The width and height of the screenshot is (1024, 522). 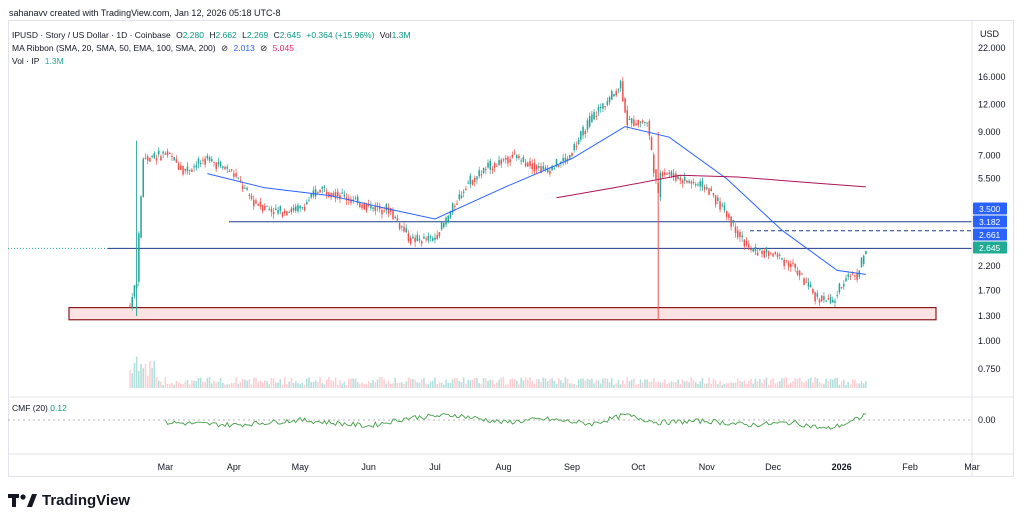 I want to click on x-tick-label: Mar, so click(x=166, y=467).